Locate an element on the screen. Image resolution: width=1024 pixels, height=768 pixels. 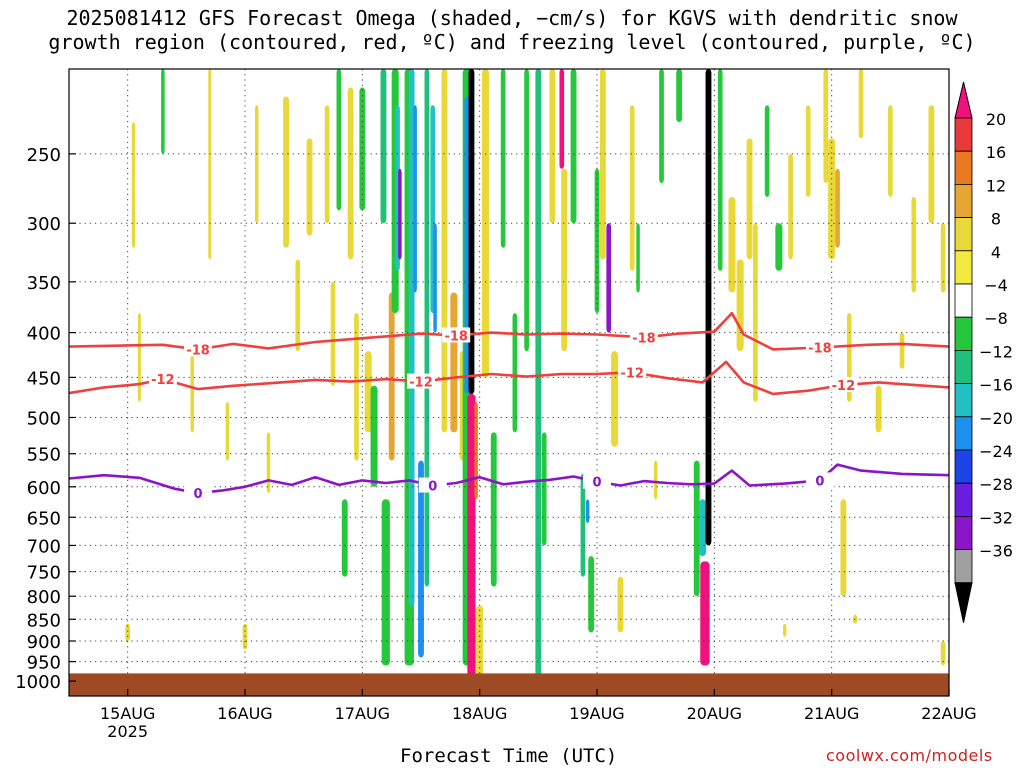
colorbar-label: 12 is located at coordinates (996, 185).